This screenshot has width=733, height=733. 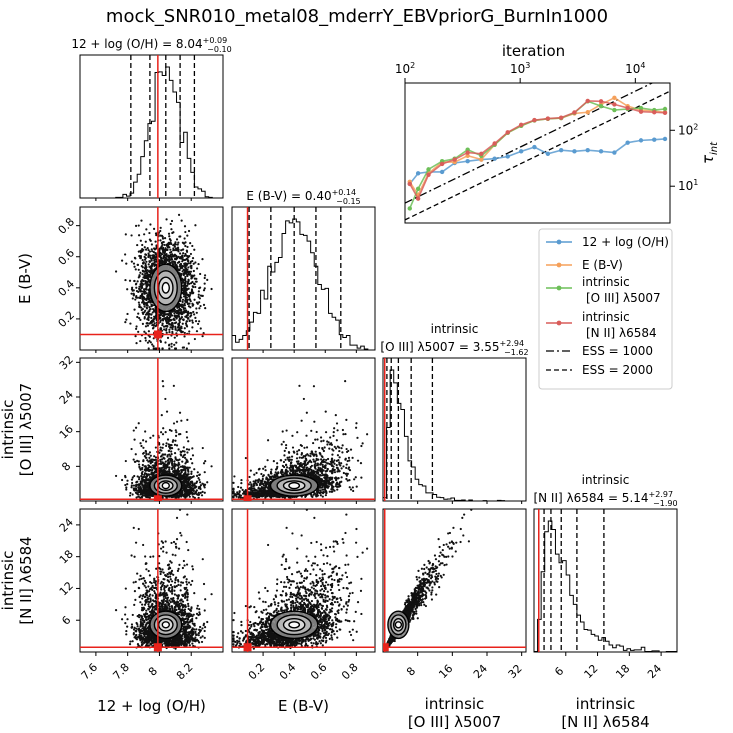 What do you see at coordinates (151, 118) in the screenshot?
I see `corner-panel-oh-oh: 12 + log (O/H) = 8.04+0.09 −0.10` at bounding box center [151, 118].